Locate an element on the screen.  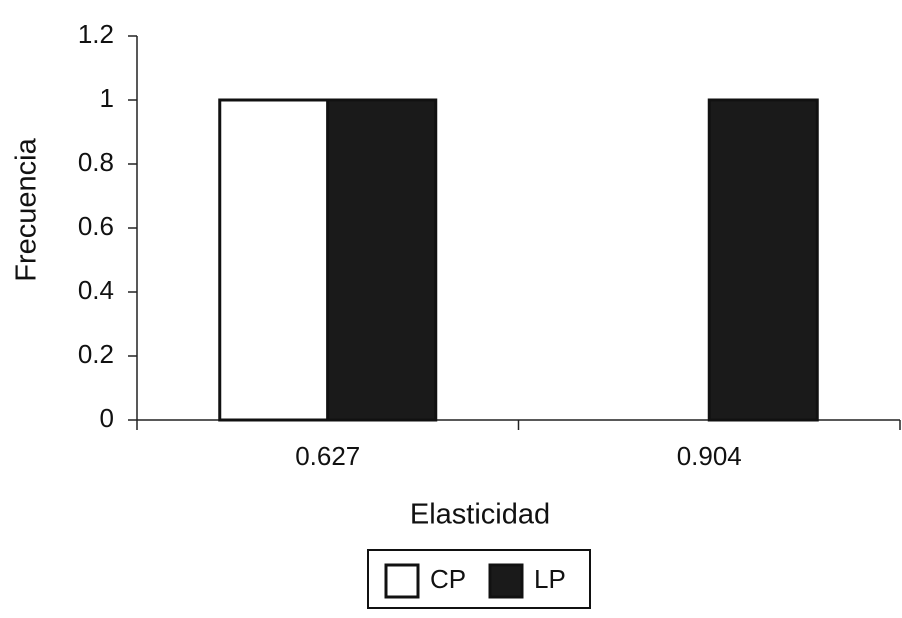
y-tick-label: 1 is located at coordinates (107, 98).